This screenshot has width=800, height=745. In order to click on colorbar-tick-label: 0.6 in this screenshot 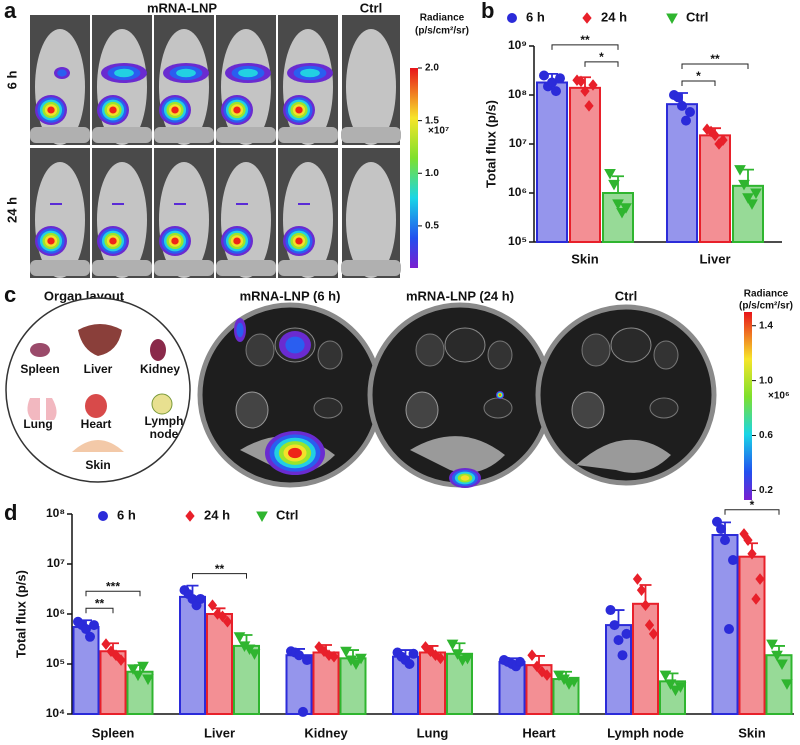, I will do `click(766, 435)`.